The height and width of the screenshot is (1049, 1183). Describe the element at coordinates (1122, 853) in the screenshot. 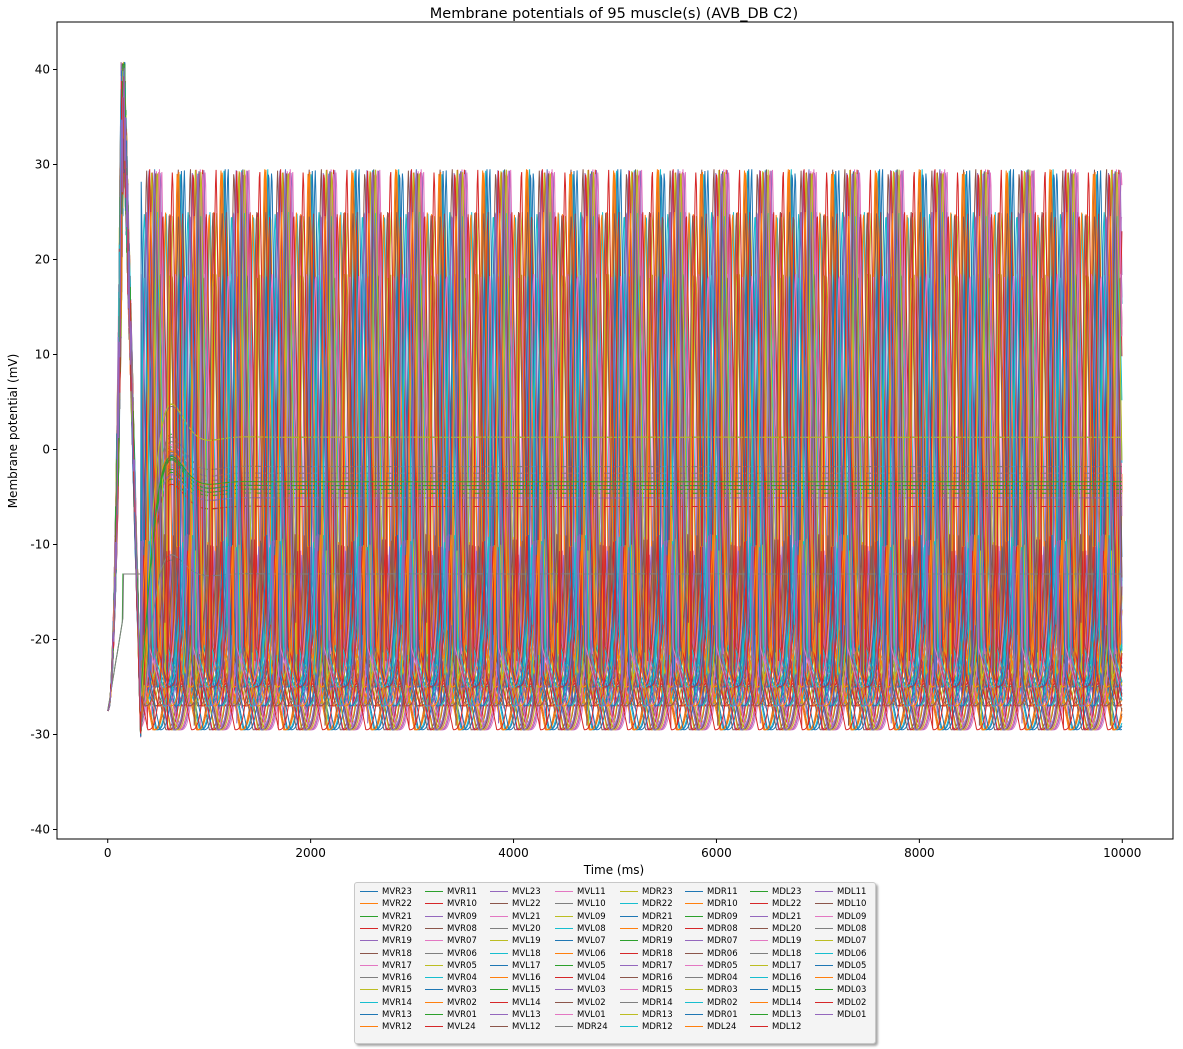

I see `x-tick-label: 10000` at that location.